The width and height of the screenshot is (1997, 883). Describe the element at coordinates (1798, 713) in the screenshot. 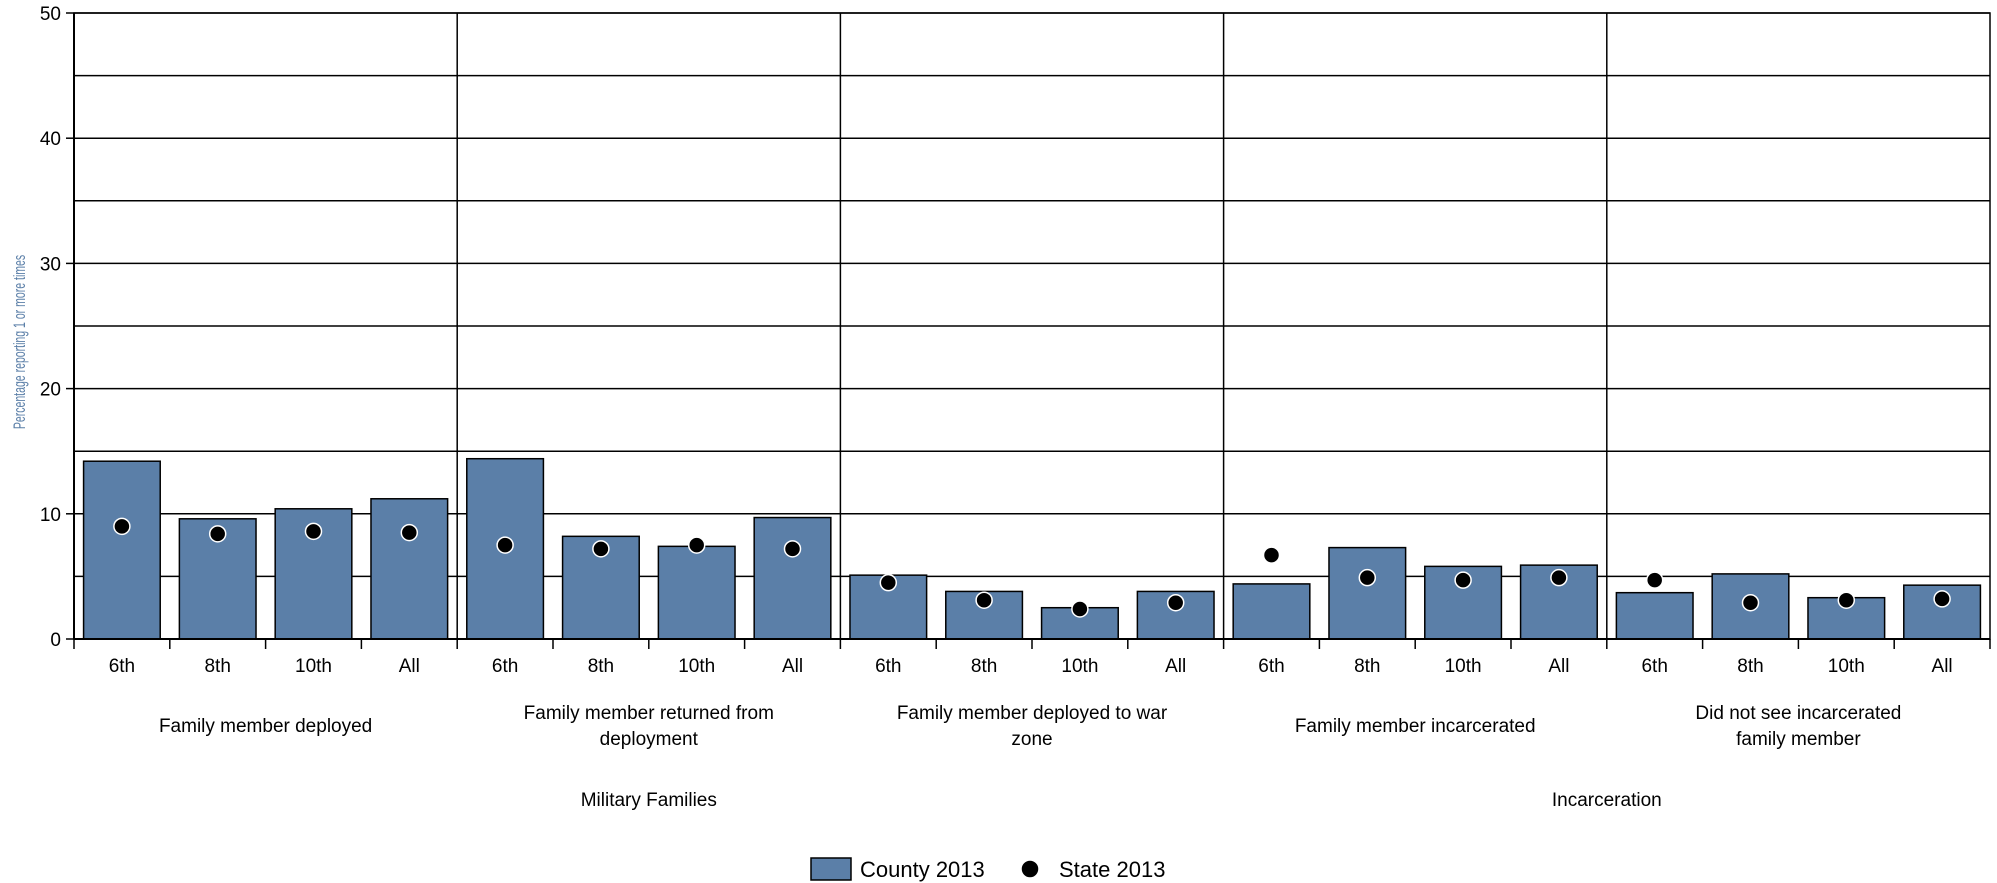

I see `group-label-line: Did not see incarcerated` at that location.